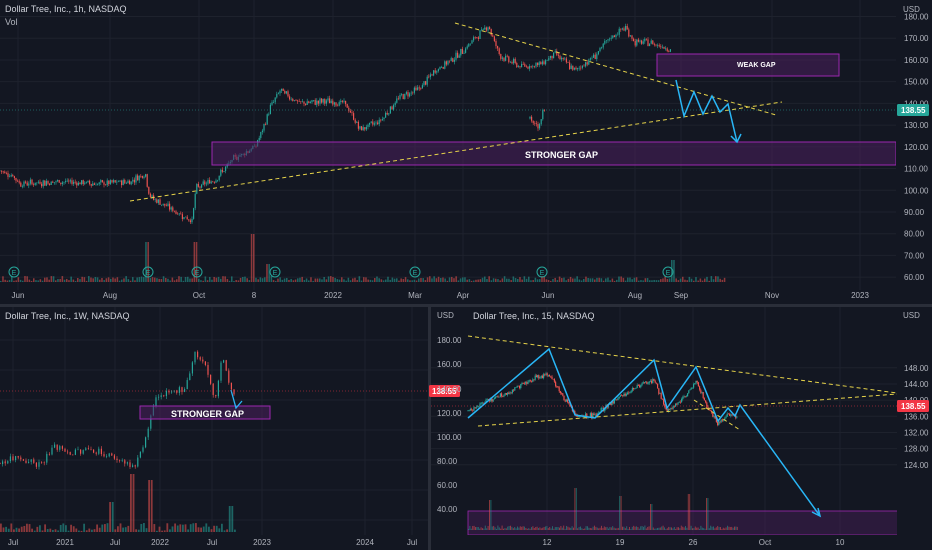 This screenshot has height=550, width=932. I want to click on top-time-axis: Jun Aug Oct 8 2022 Mar Apr Jun Aug Sep Nov 2023, so click(441, 295).